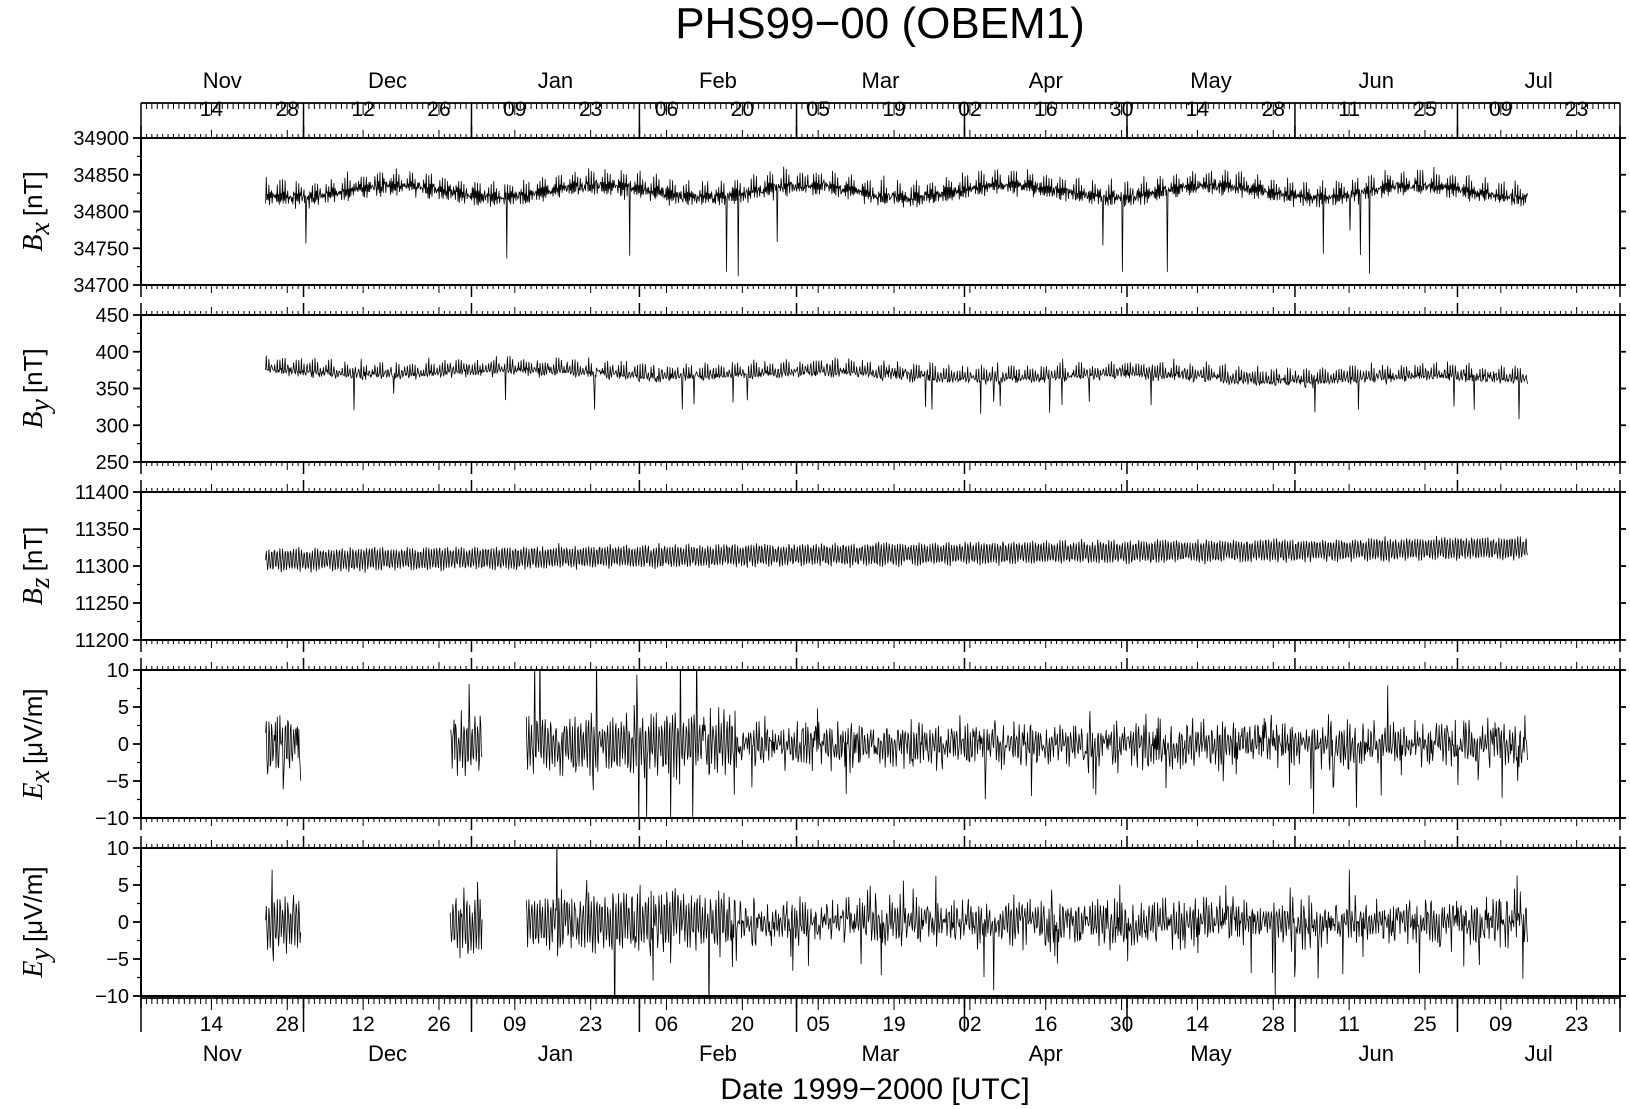 This screenshot has width=1630, height=1109. Describe the element at coordinates (969, 1024) in the screenshot. I see `day-tick-label: 02` at that location.